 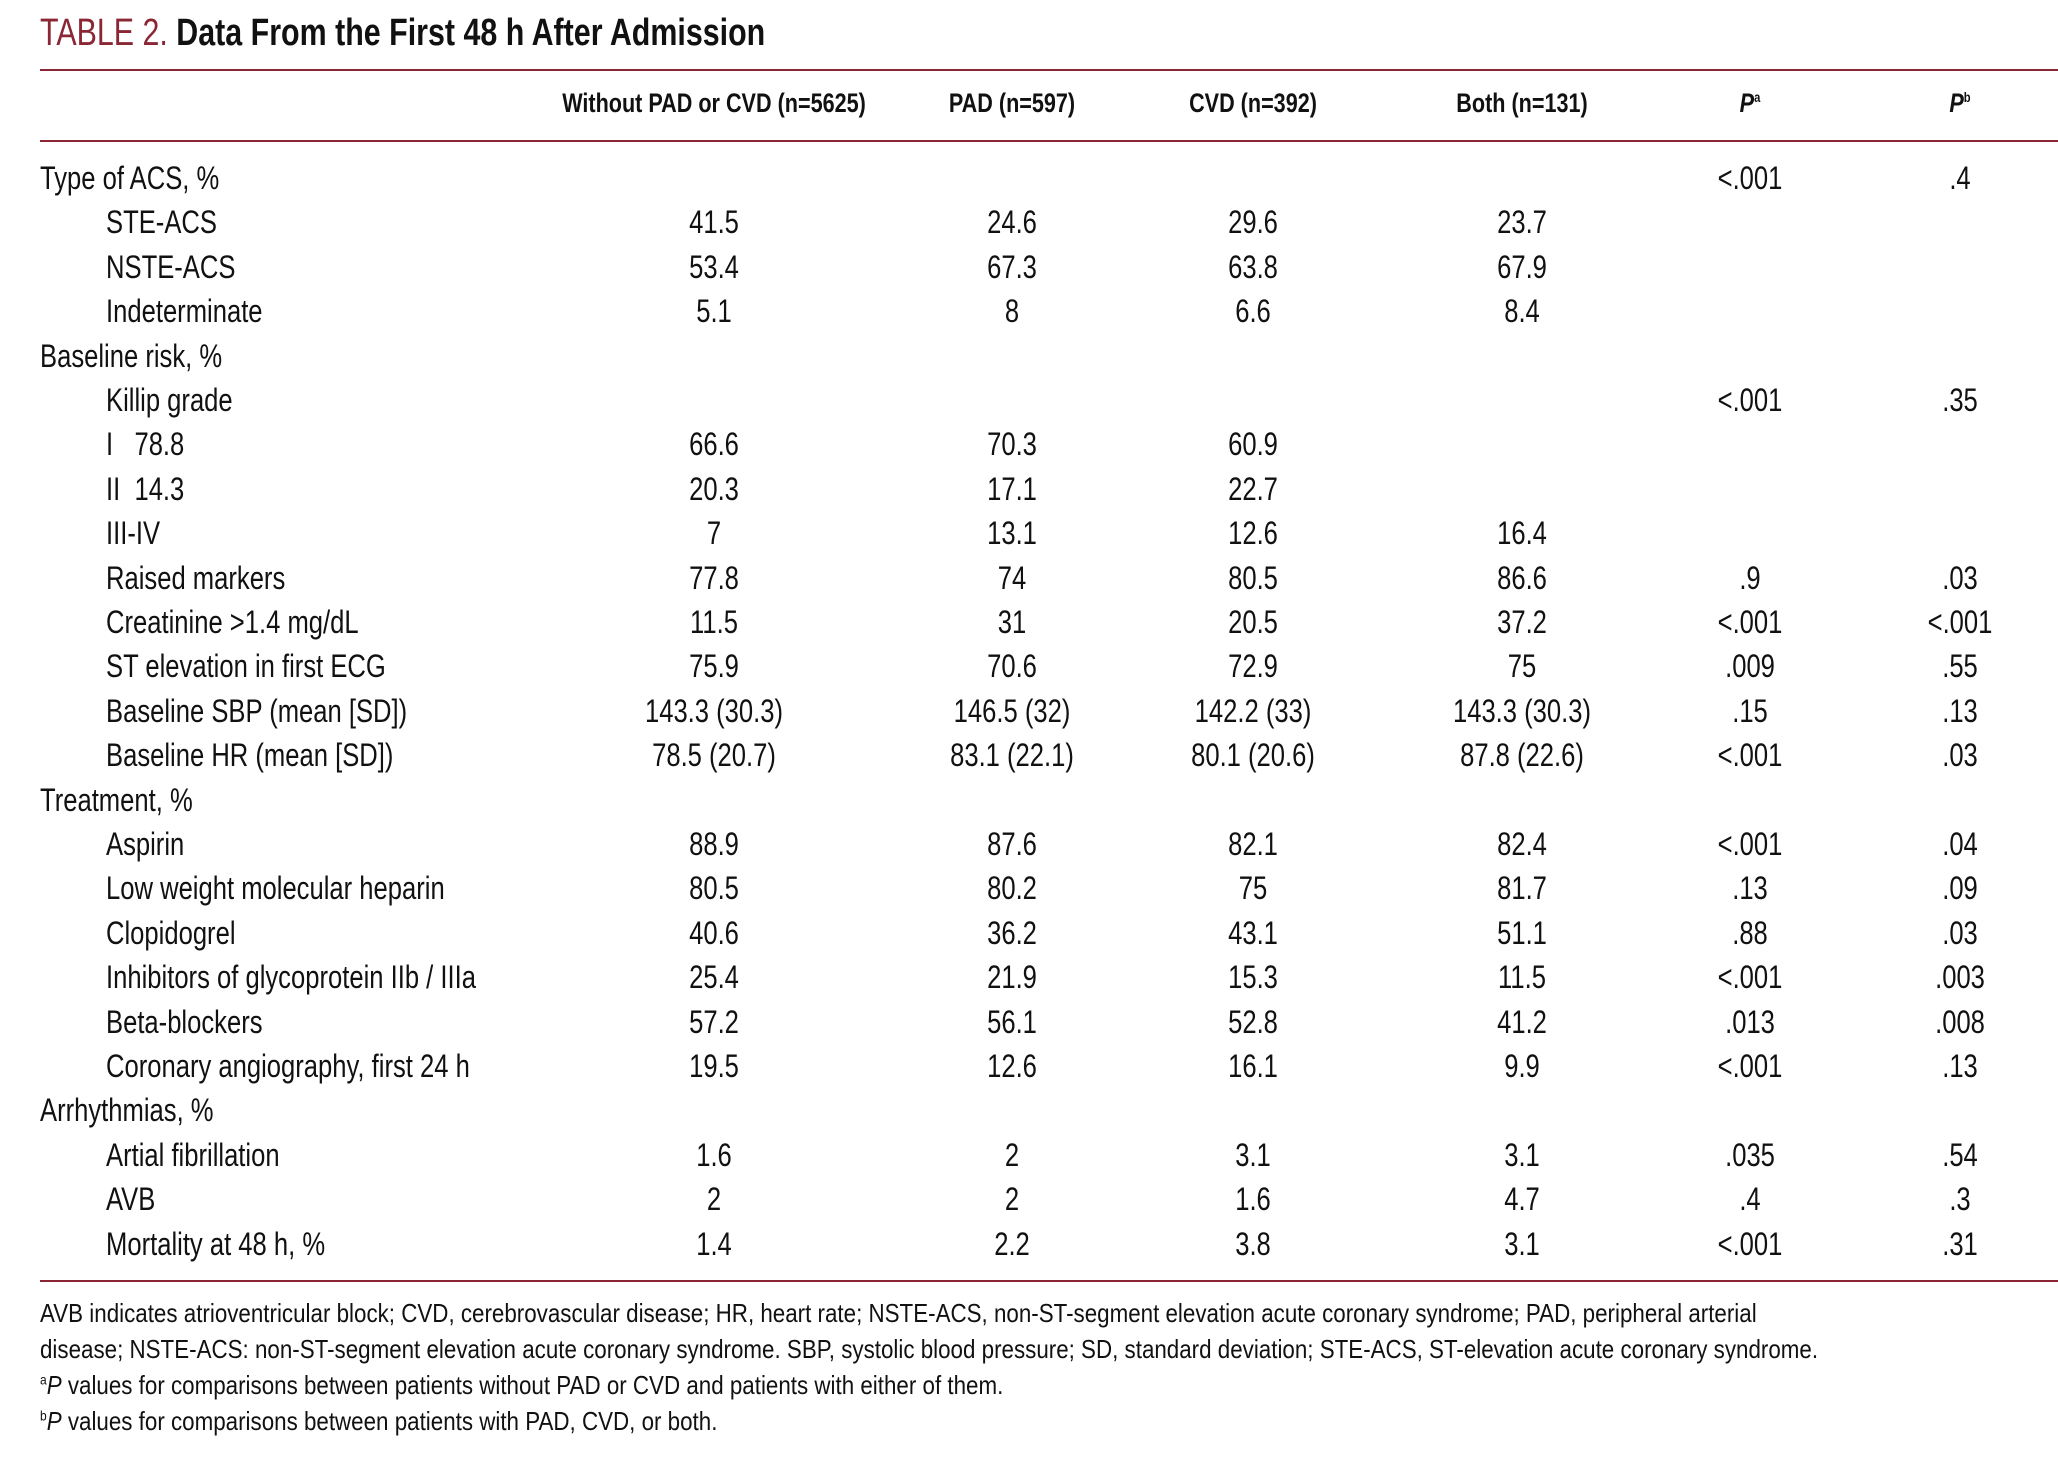 I want to click on table-row: II 14.3 20.3 17.1 22.7, so click(x=1029, y=493).